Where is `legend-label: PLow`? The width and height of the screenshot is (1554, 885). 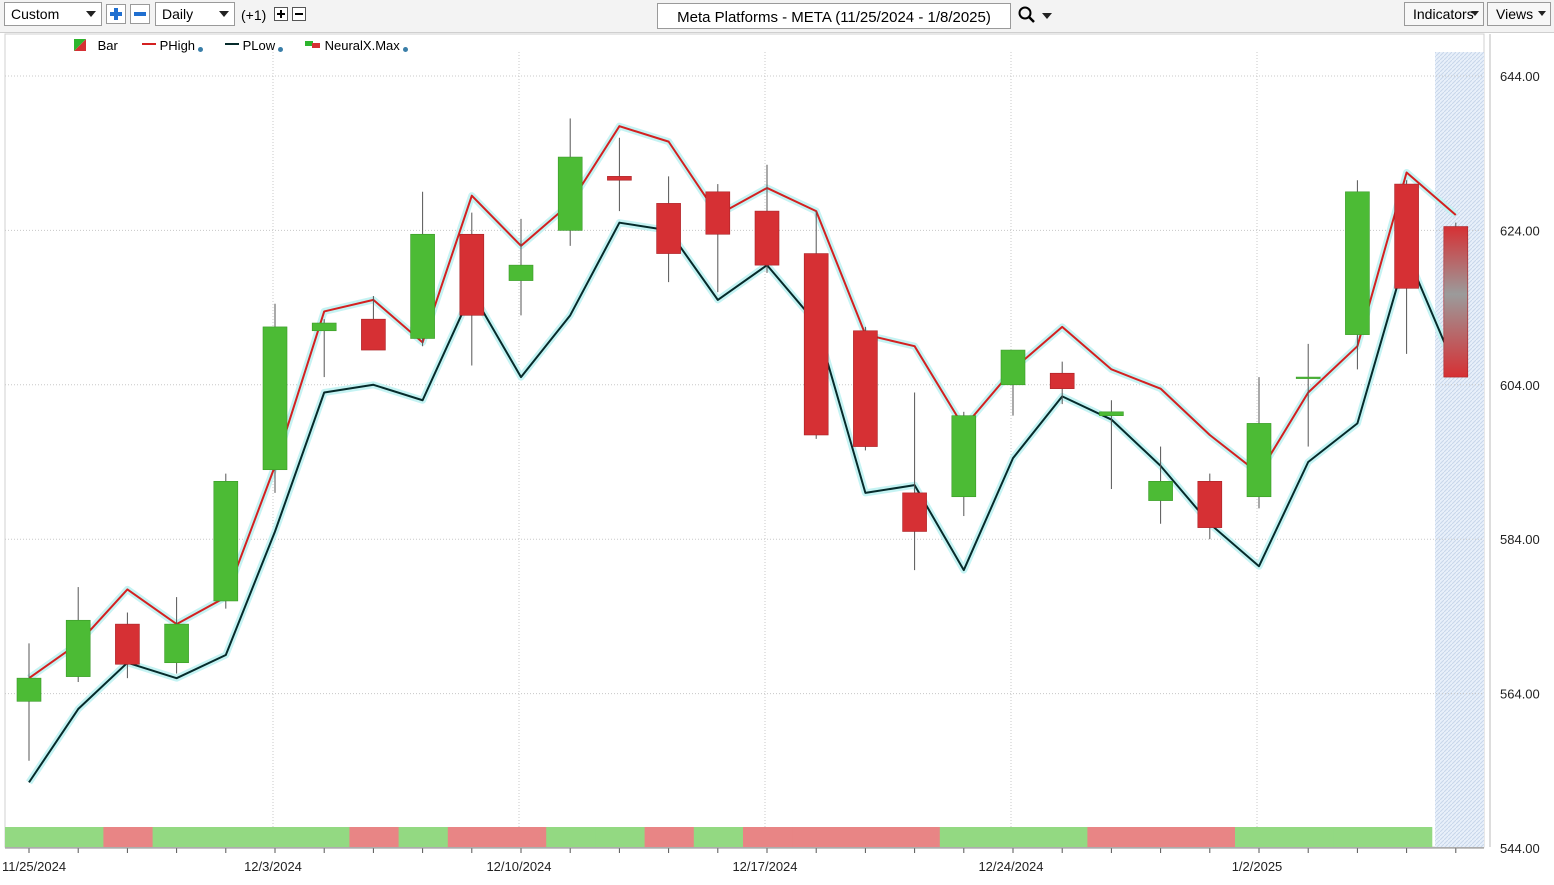 legend-label: PLow is located at coordinates (259, 45).